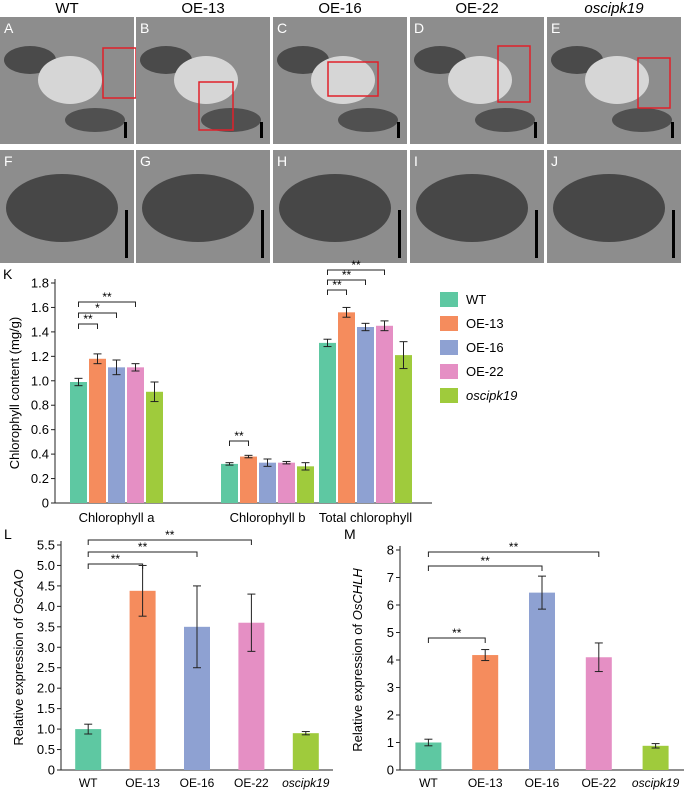  Describe the element at coordinates (202, 8) in the screenshot. I see `panel-title: OE-13` at that location.